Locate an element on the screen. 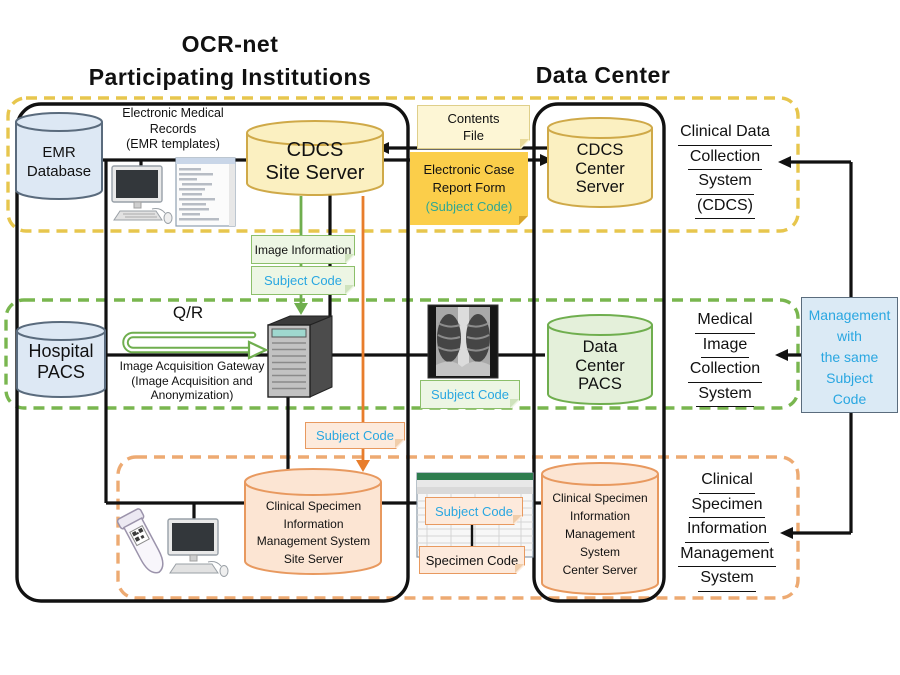 The image size is (900, 675). cdcs-site-server-cylinder is located at coordinates (315, 158).